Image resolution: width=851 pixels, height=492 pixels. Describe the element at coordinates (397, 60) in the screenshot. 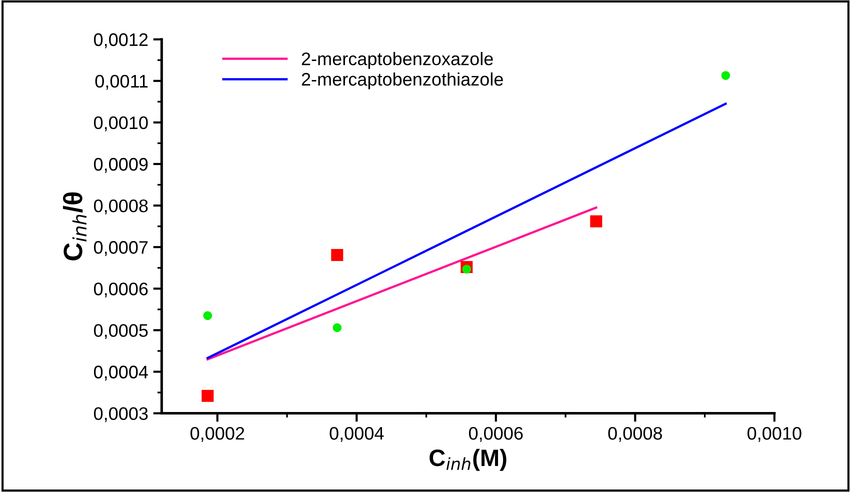

I see `legend-label: 2-mercaptobenzoxazole` at that location.